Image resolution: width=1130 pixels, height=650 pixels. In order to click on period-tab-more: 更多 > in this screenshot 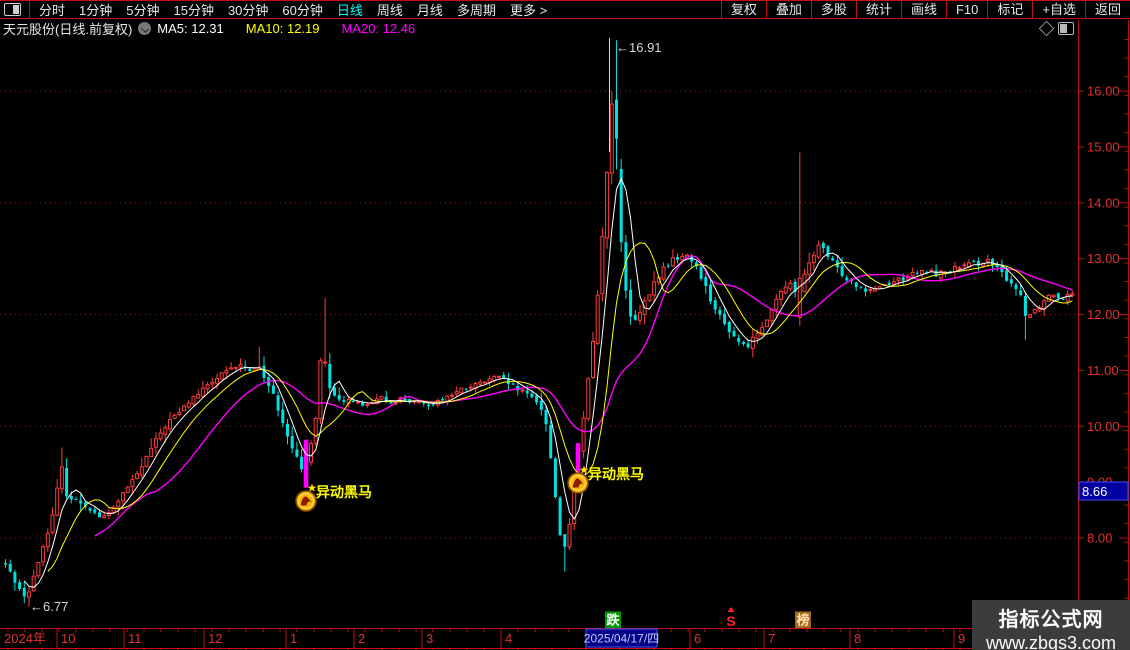, I will do `click(528, 10)`.